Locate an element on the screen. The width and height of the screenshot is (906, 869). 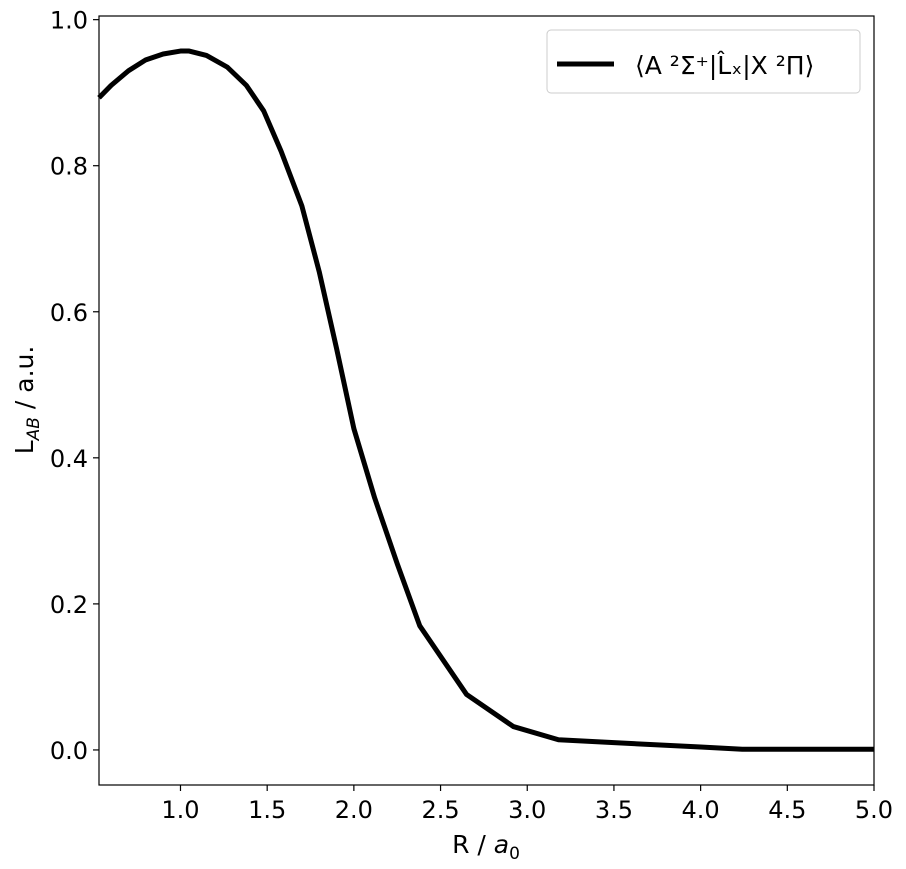
x-tick-label: 2.0 is located at coordinates (354, 810).